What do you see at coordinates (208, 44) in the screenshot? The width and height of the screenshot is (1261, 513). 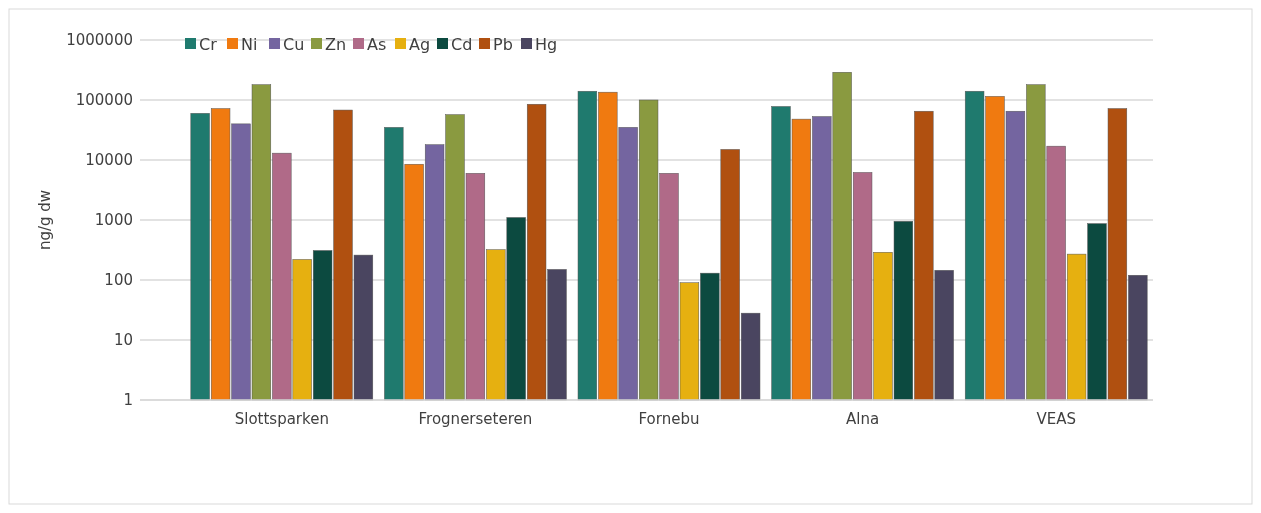 I see `legend-label: Cr` at bounding box center [208, 44].